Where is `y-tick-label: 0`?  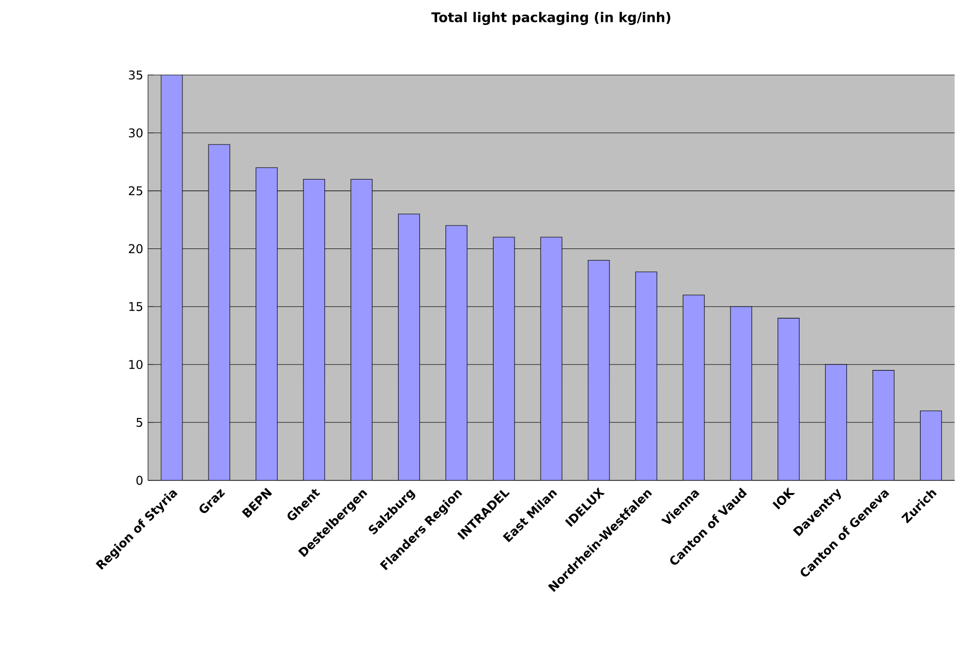
y-tick-label: 0 is located at coordinates (139, 480).